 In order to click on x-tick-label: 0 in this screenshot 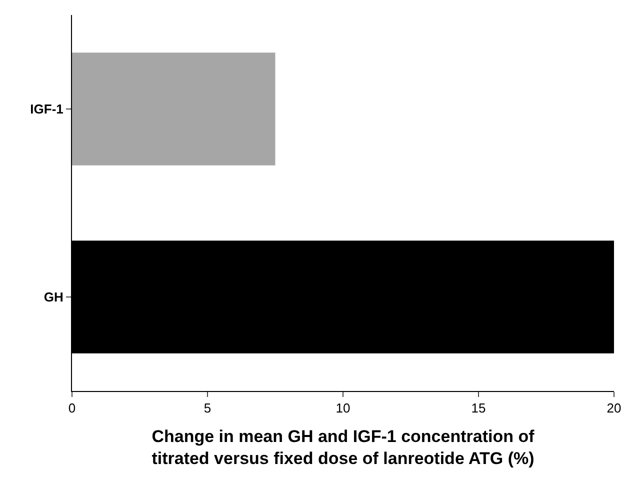, I will do `click(72, 408)`.